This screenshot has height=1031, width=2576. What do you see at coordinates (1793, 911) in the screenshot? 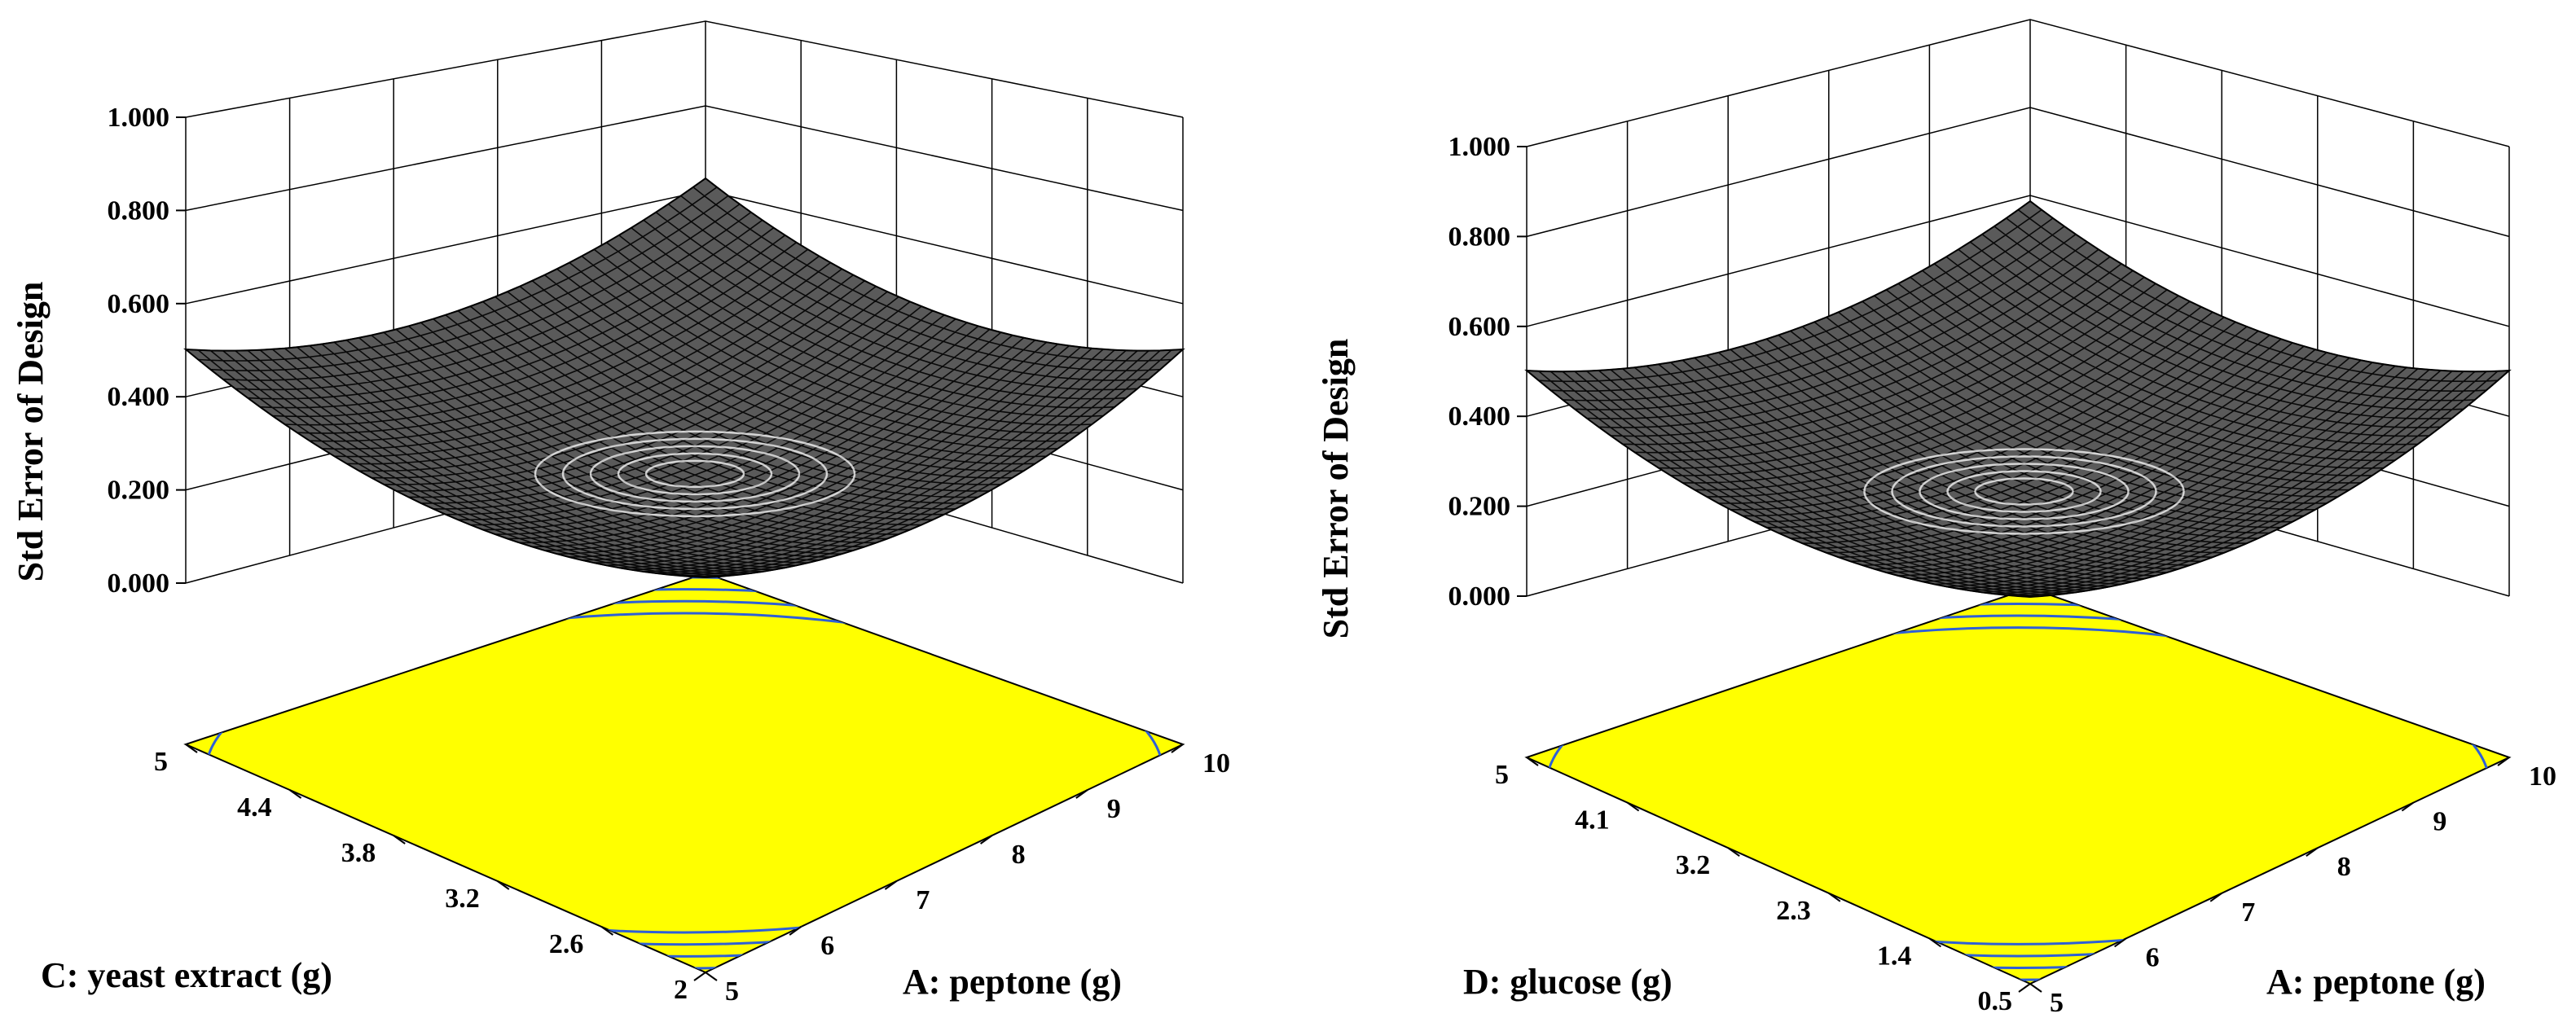
I see `left-axis-tick-label: 2.3` at bounding box center [1793, 911].